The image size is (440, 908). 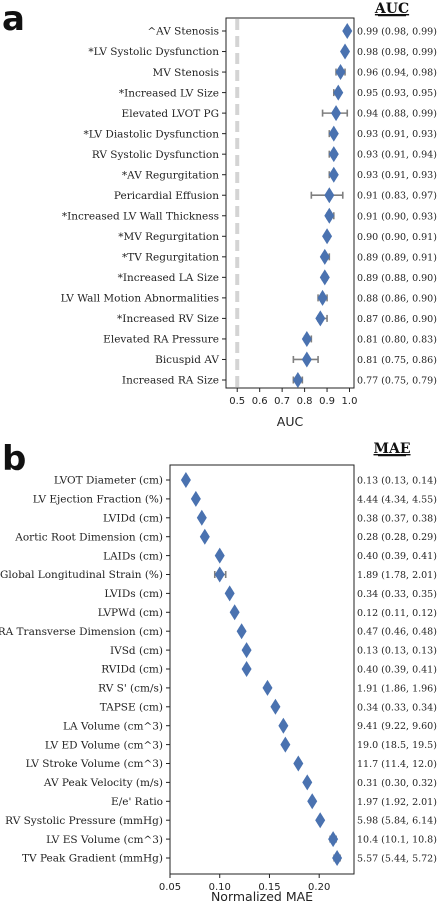 I want to click on ci-value-label: 0.81 (0.80, 0.83), so click(x=397, y=339).